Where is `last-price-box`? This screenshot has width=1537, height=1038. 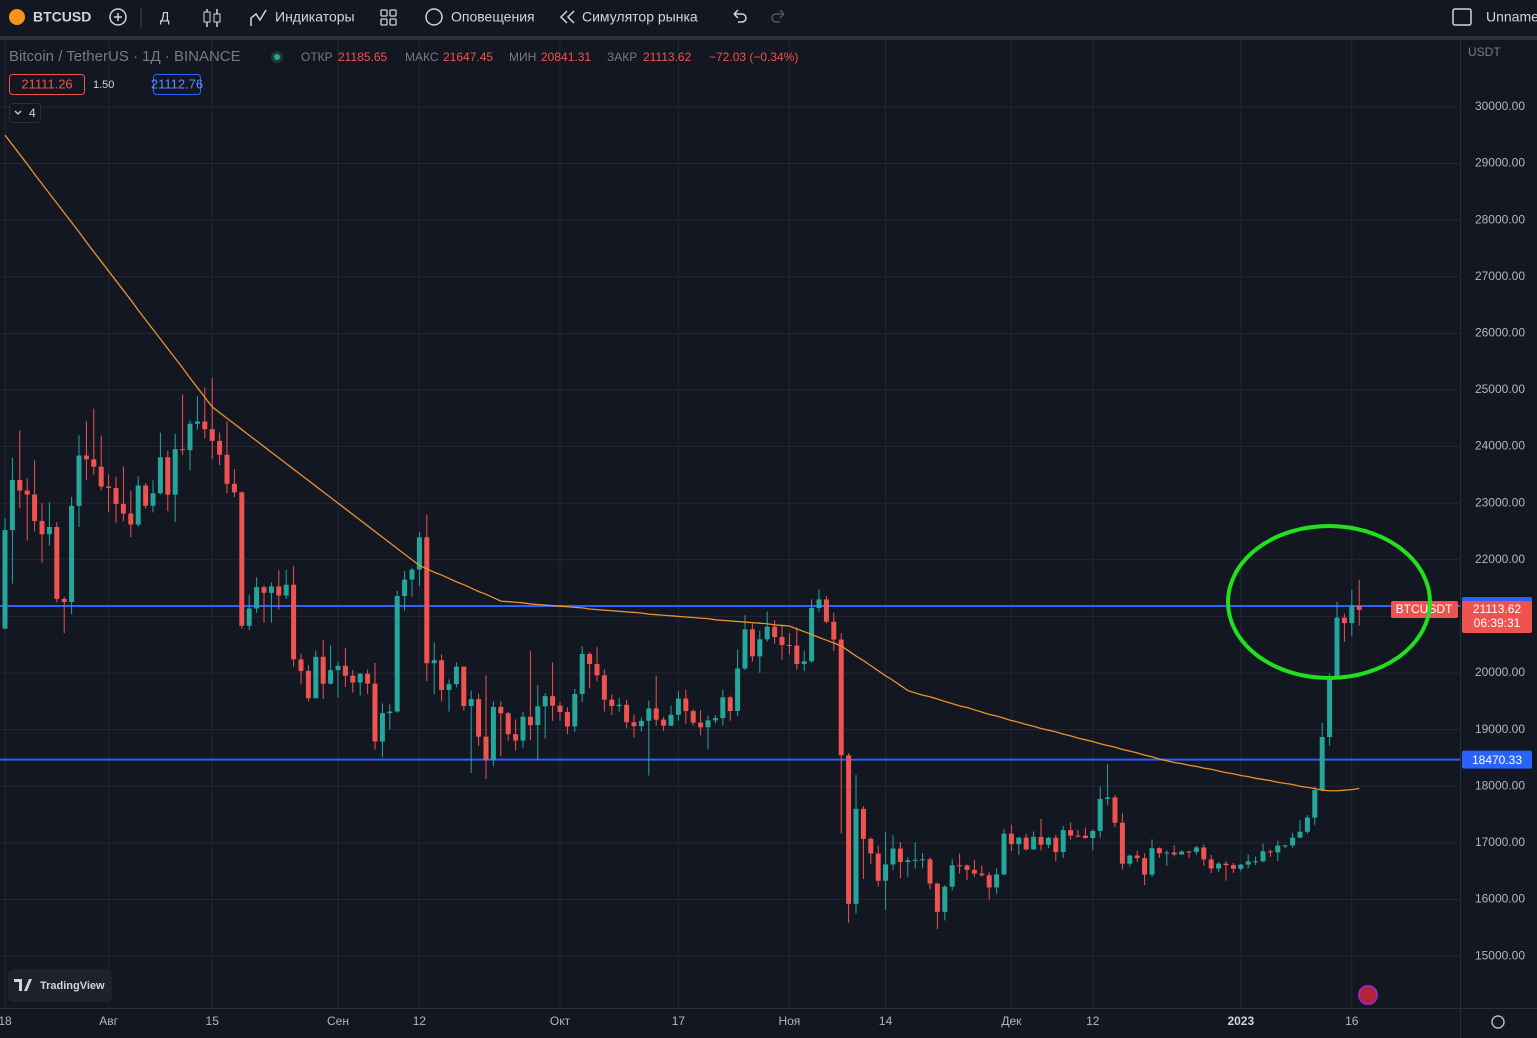
last-price-box is located at coordinates (1497, 616).